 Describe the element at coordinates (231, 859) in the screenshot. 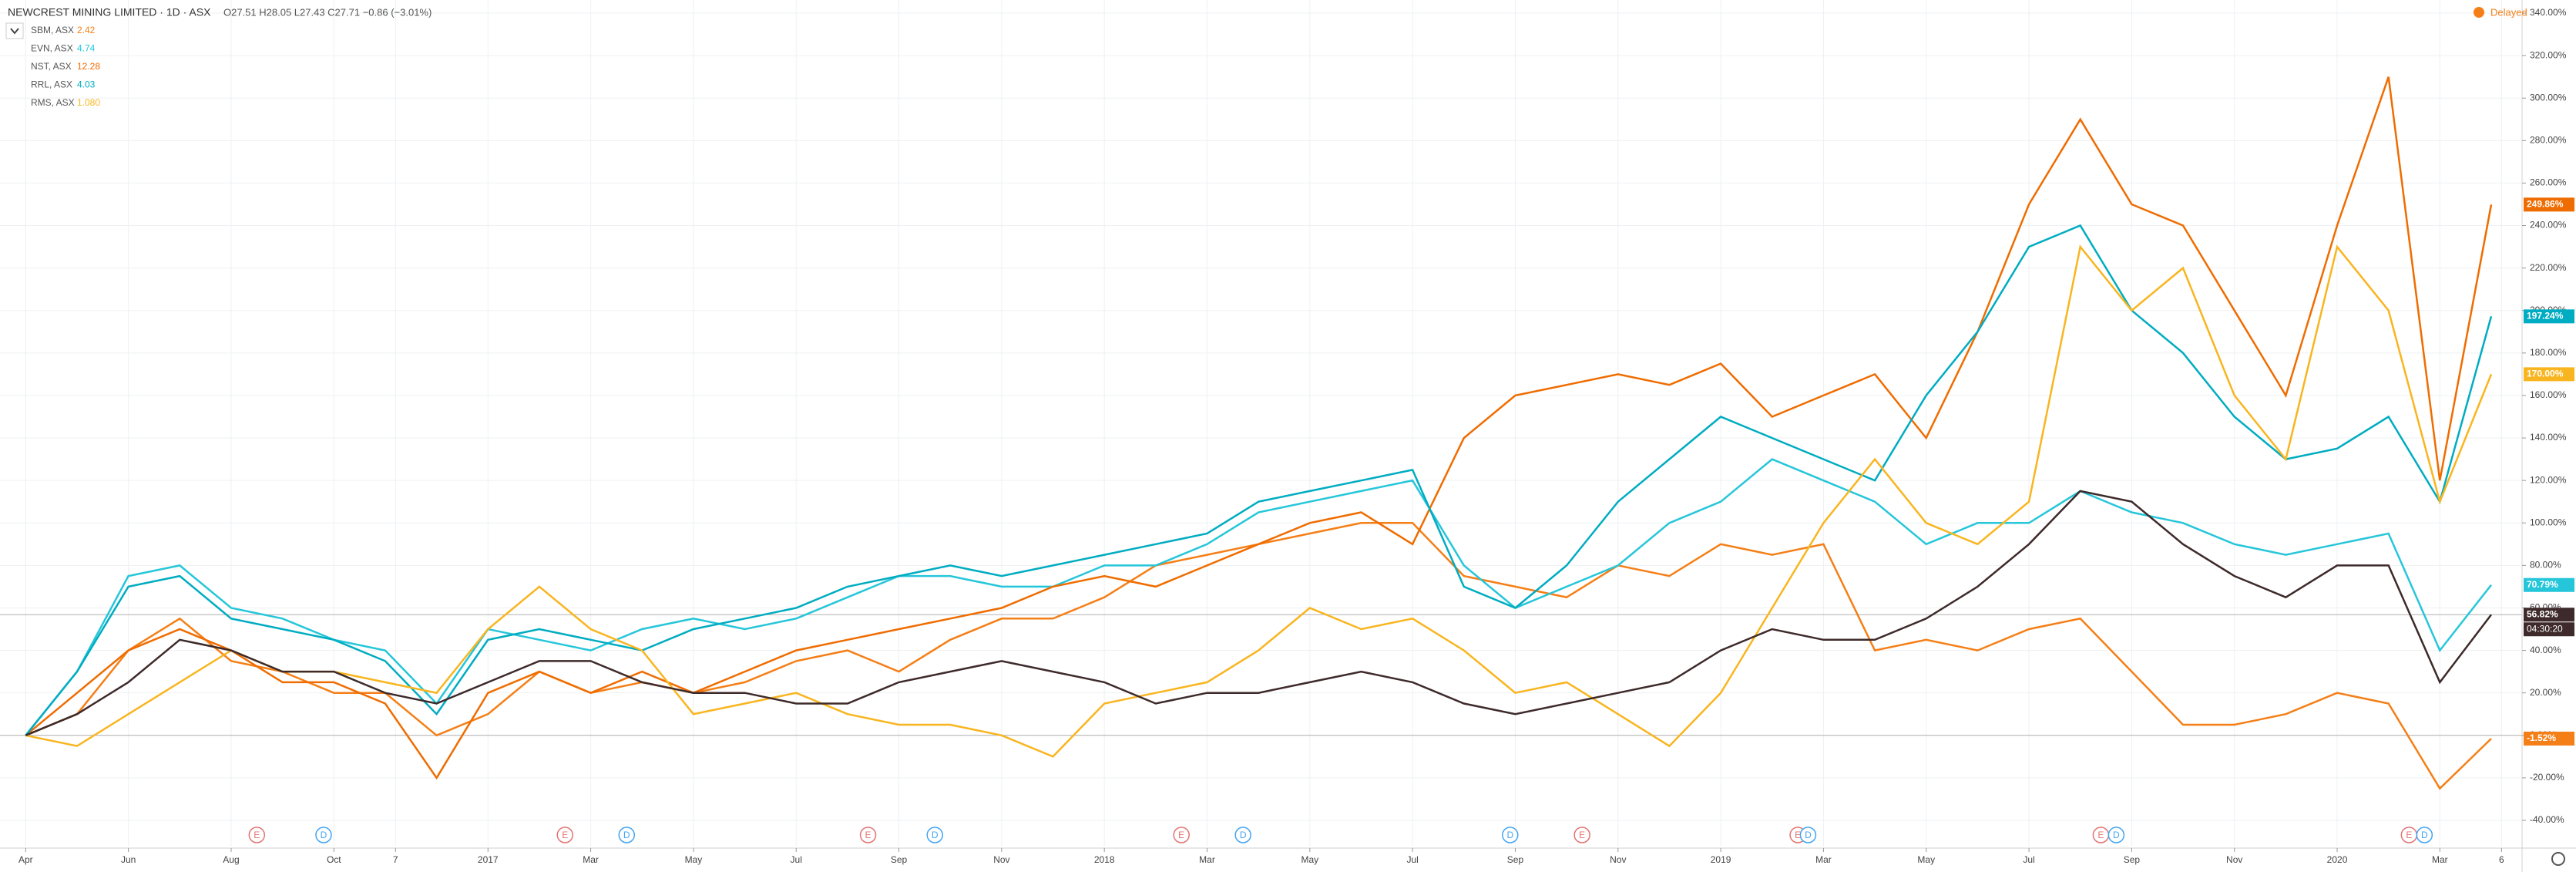

I see `x-tick-label: Aug` at that location.